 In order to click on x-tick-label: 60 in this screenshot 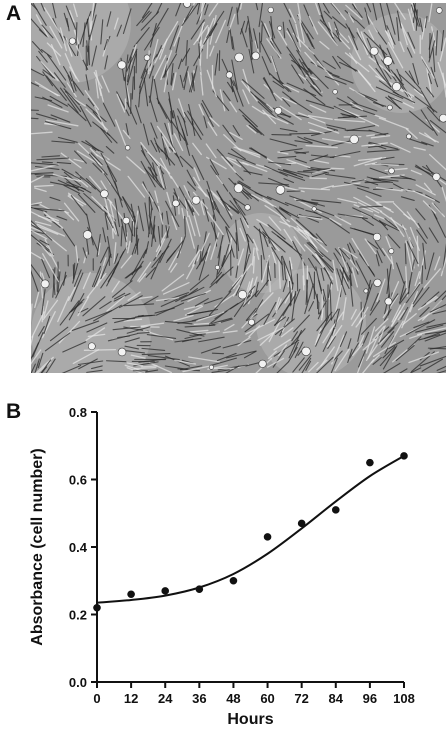, I will do `click(267, 698)`.